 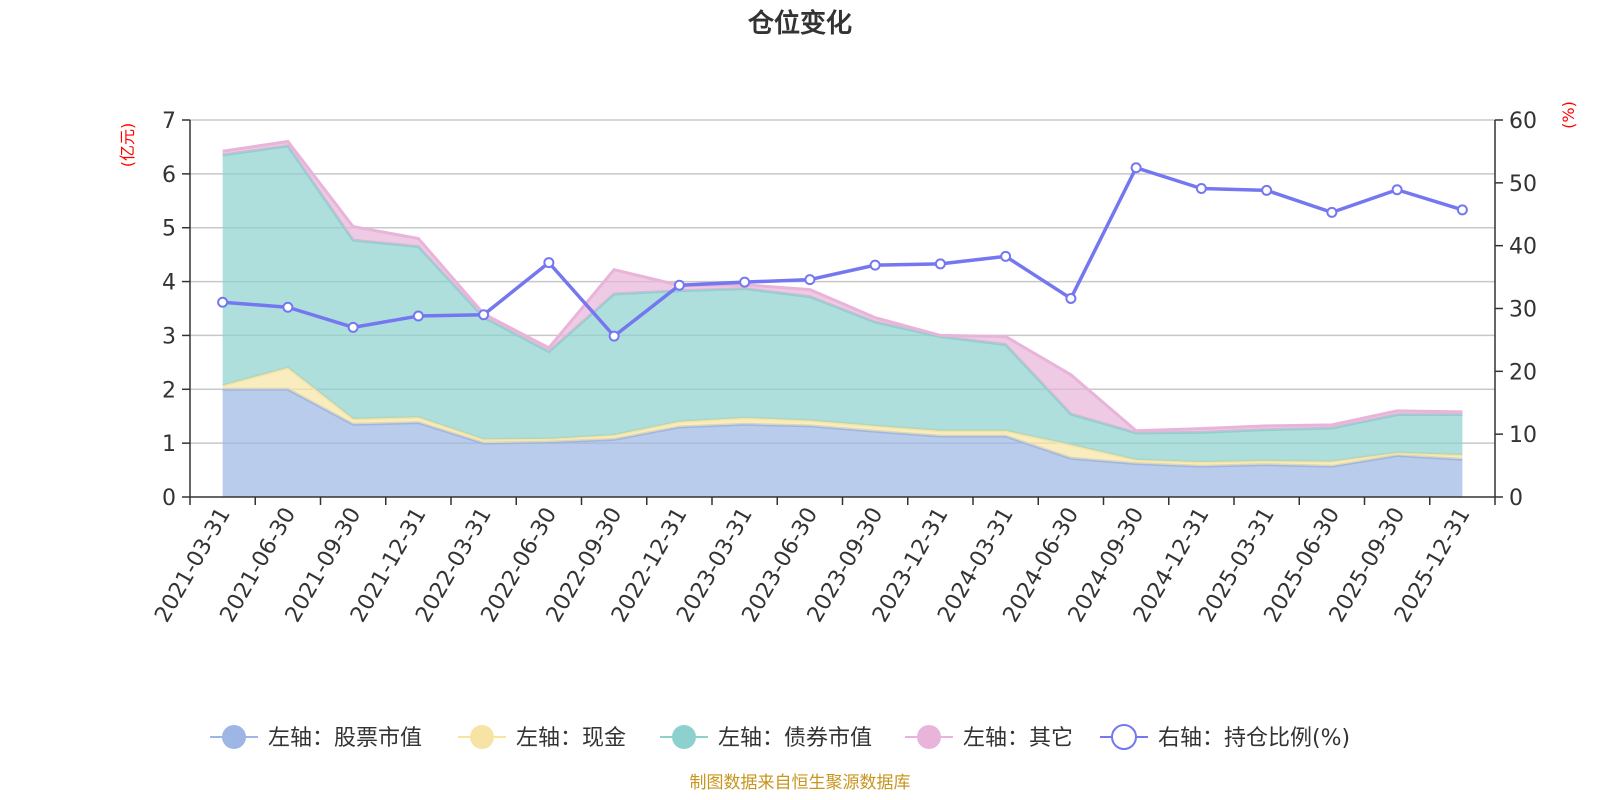 I want to click on left-tick-label: 2, so click(x=169, y=390).